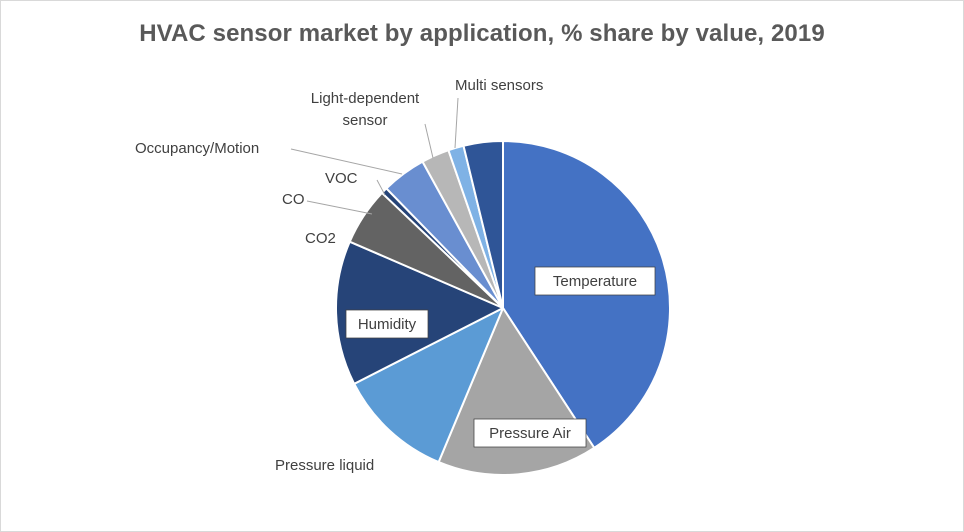 The width and height of the screenshot is (964, 532). What do you see at coordinates (483, 224) in the screenshot?
I see `pie-slice-multi-sensors` at bounding box center [483, 224].